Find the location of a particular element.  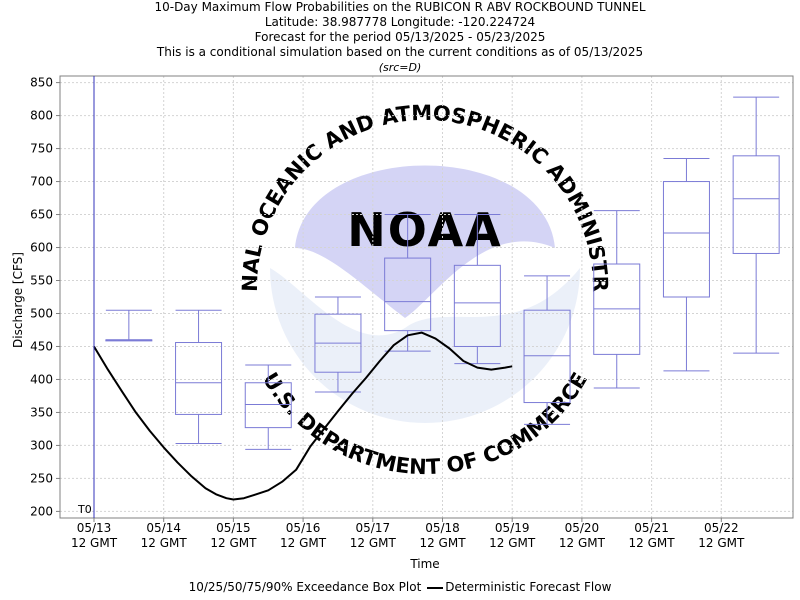

y-tick-label-2: 300 is located at coordinates (41, 445).